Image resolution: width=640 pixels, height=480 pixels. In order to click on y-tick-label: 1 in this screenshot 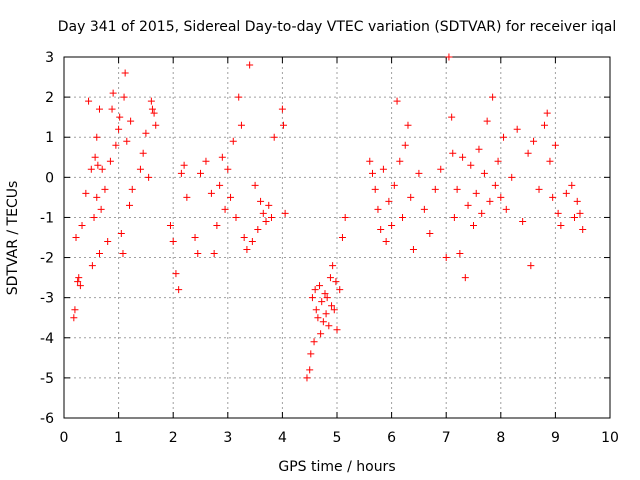, I will do `click(49, 138)`.